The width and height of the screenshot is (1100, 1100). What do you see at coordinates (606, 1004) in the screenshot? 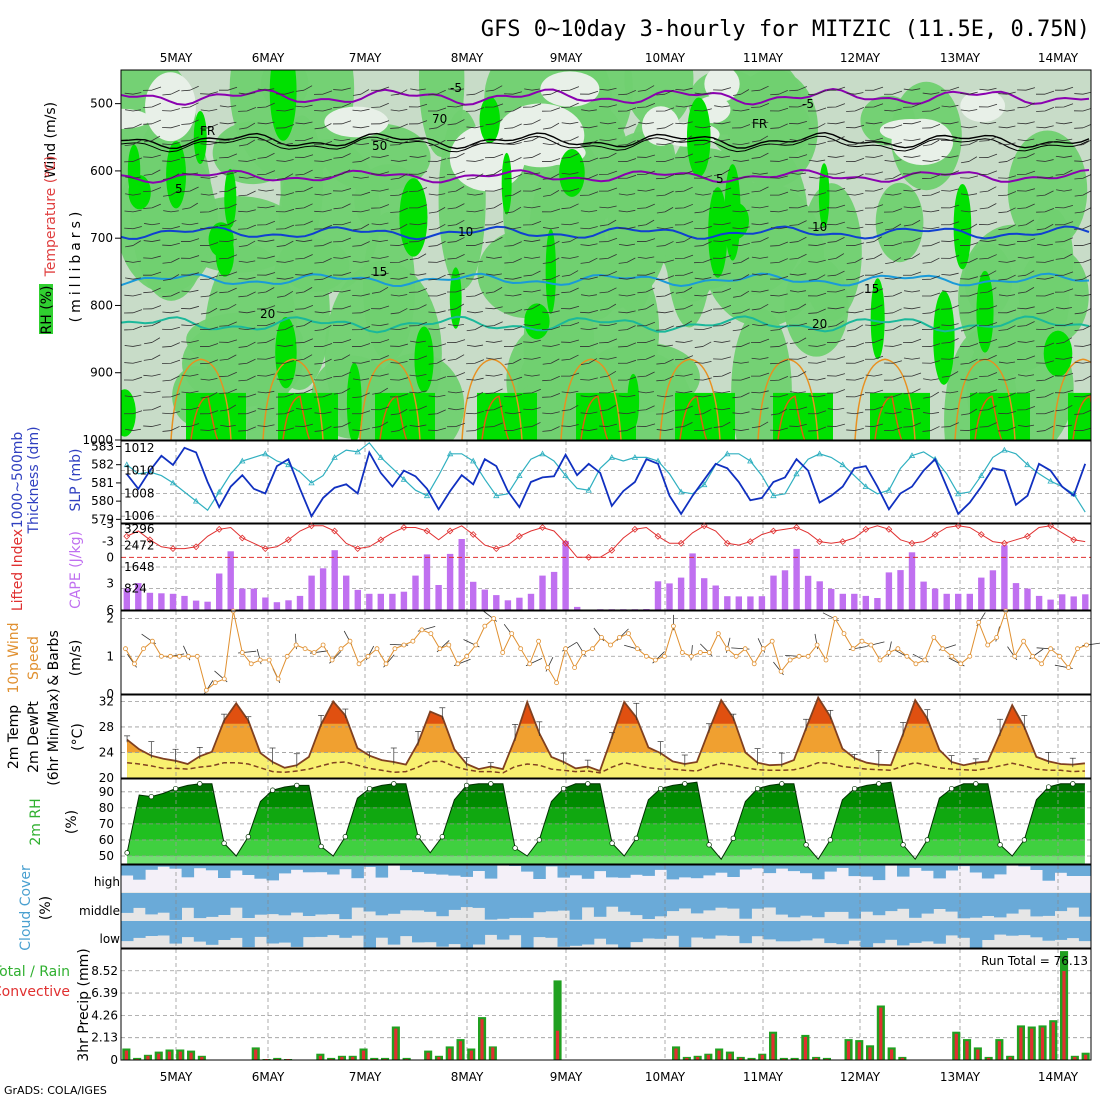
I see `precip-frame` at bounding box center [606, 1004].